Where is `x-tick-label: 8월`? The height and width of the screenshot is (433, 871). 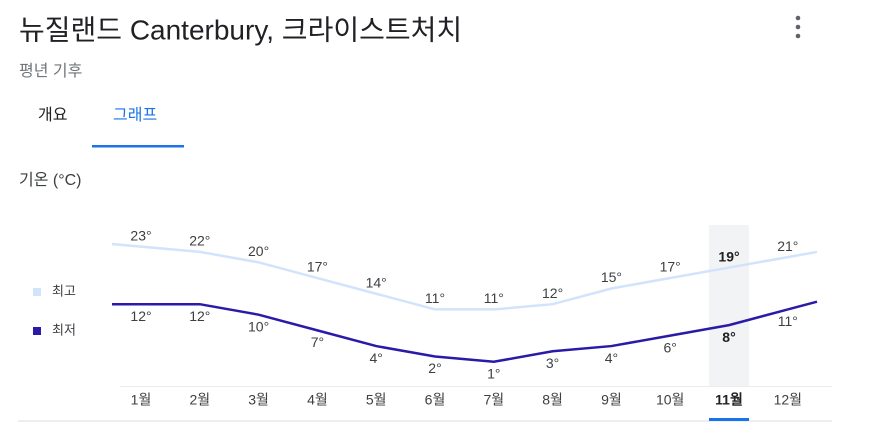 x-tick-label: 8월 is located at coordinates (552, 400).